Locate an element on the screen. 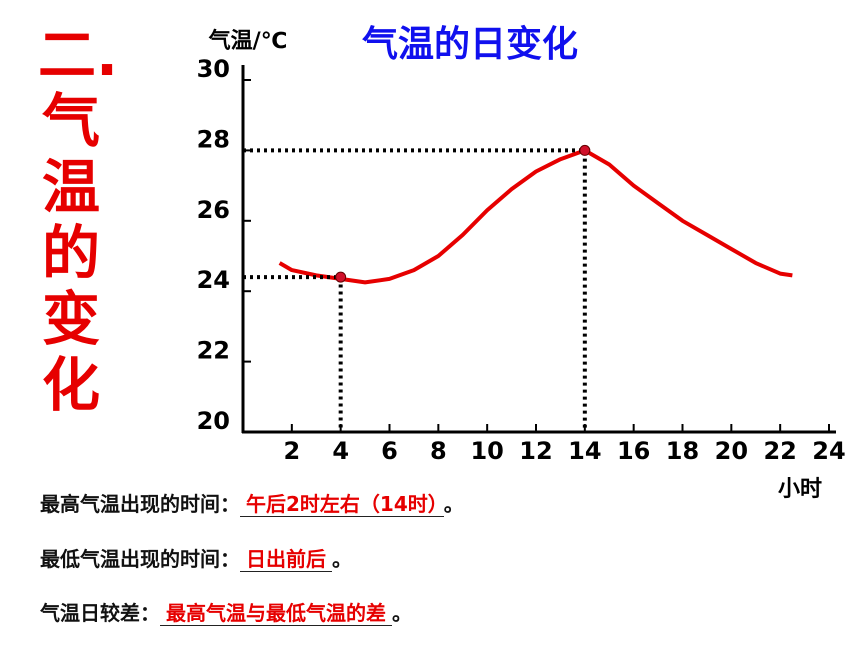  x-tick-label: 18 is located at coordinates (682, 451).